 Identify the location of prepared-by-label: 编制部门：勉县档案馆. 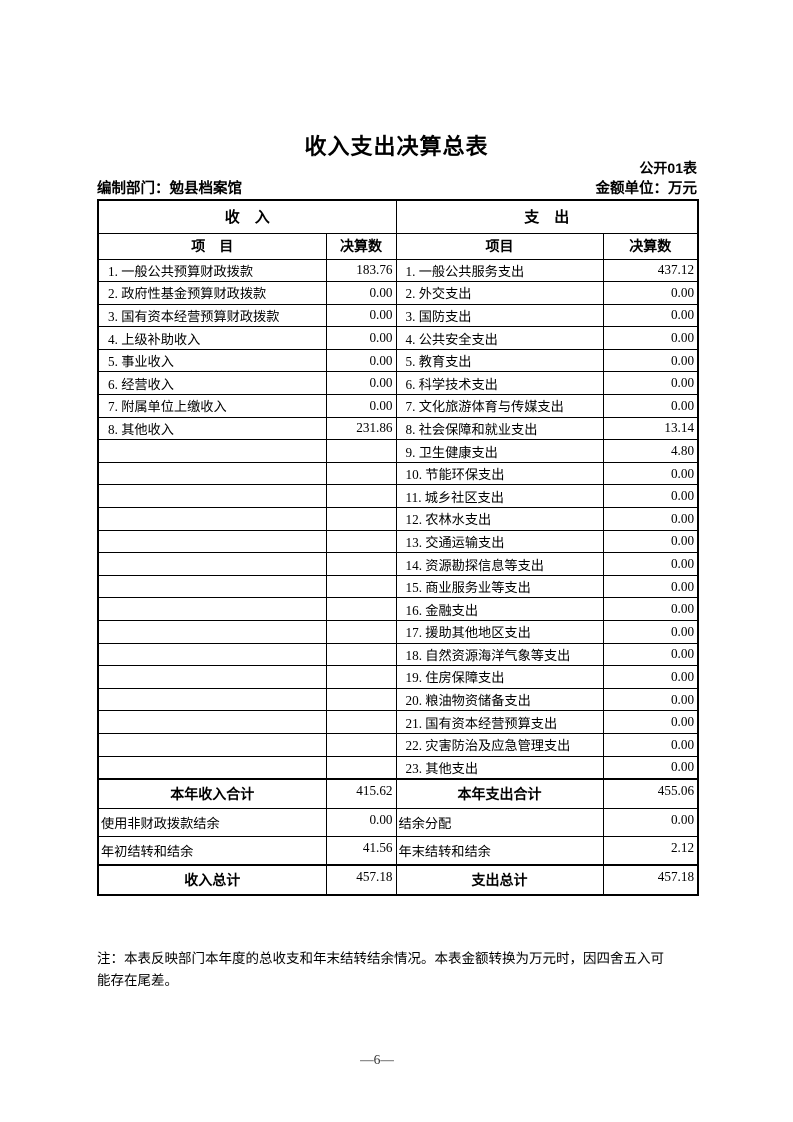
(169, 189).